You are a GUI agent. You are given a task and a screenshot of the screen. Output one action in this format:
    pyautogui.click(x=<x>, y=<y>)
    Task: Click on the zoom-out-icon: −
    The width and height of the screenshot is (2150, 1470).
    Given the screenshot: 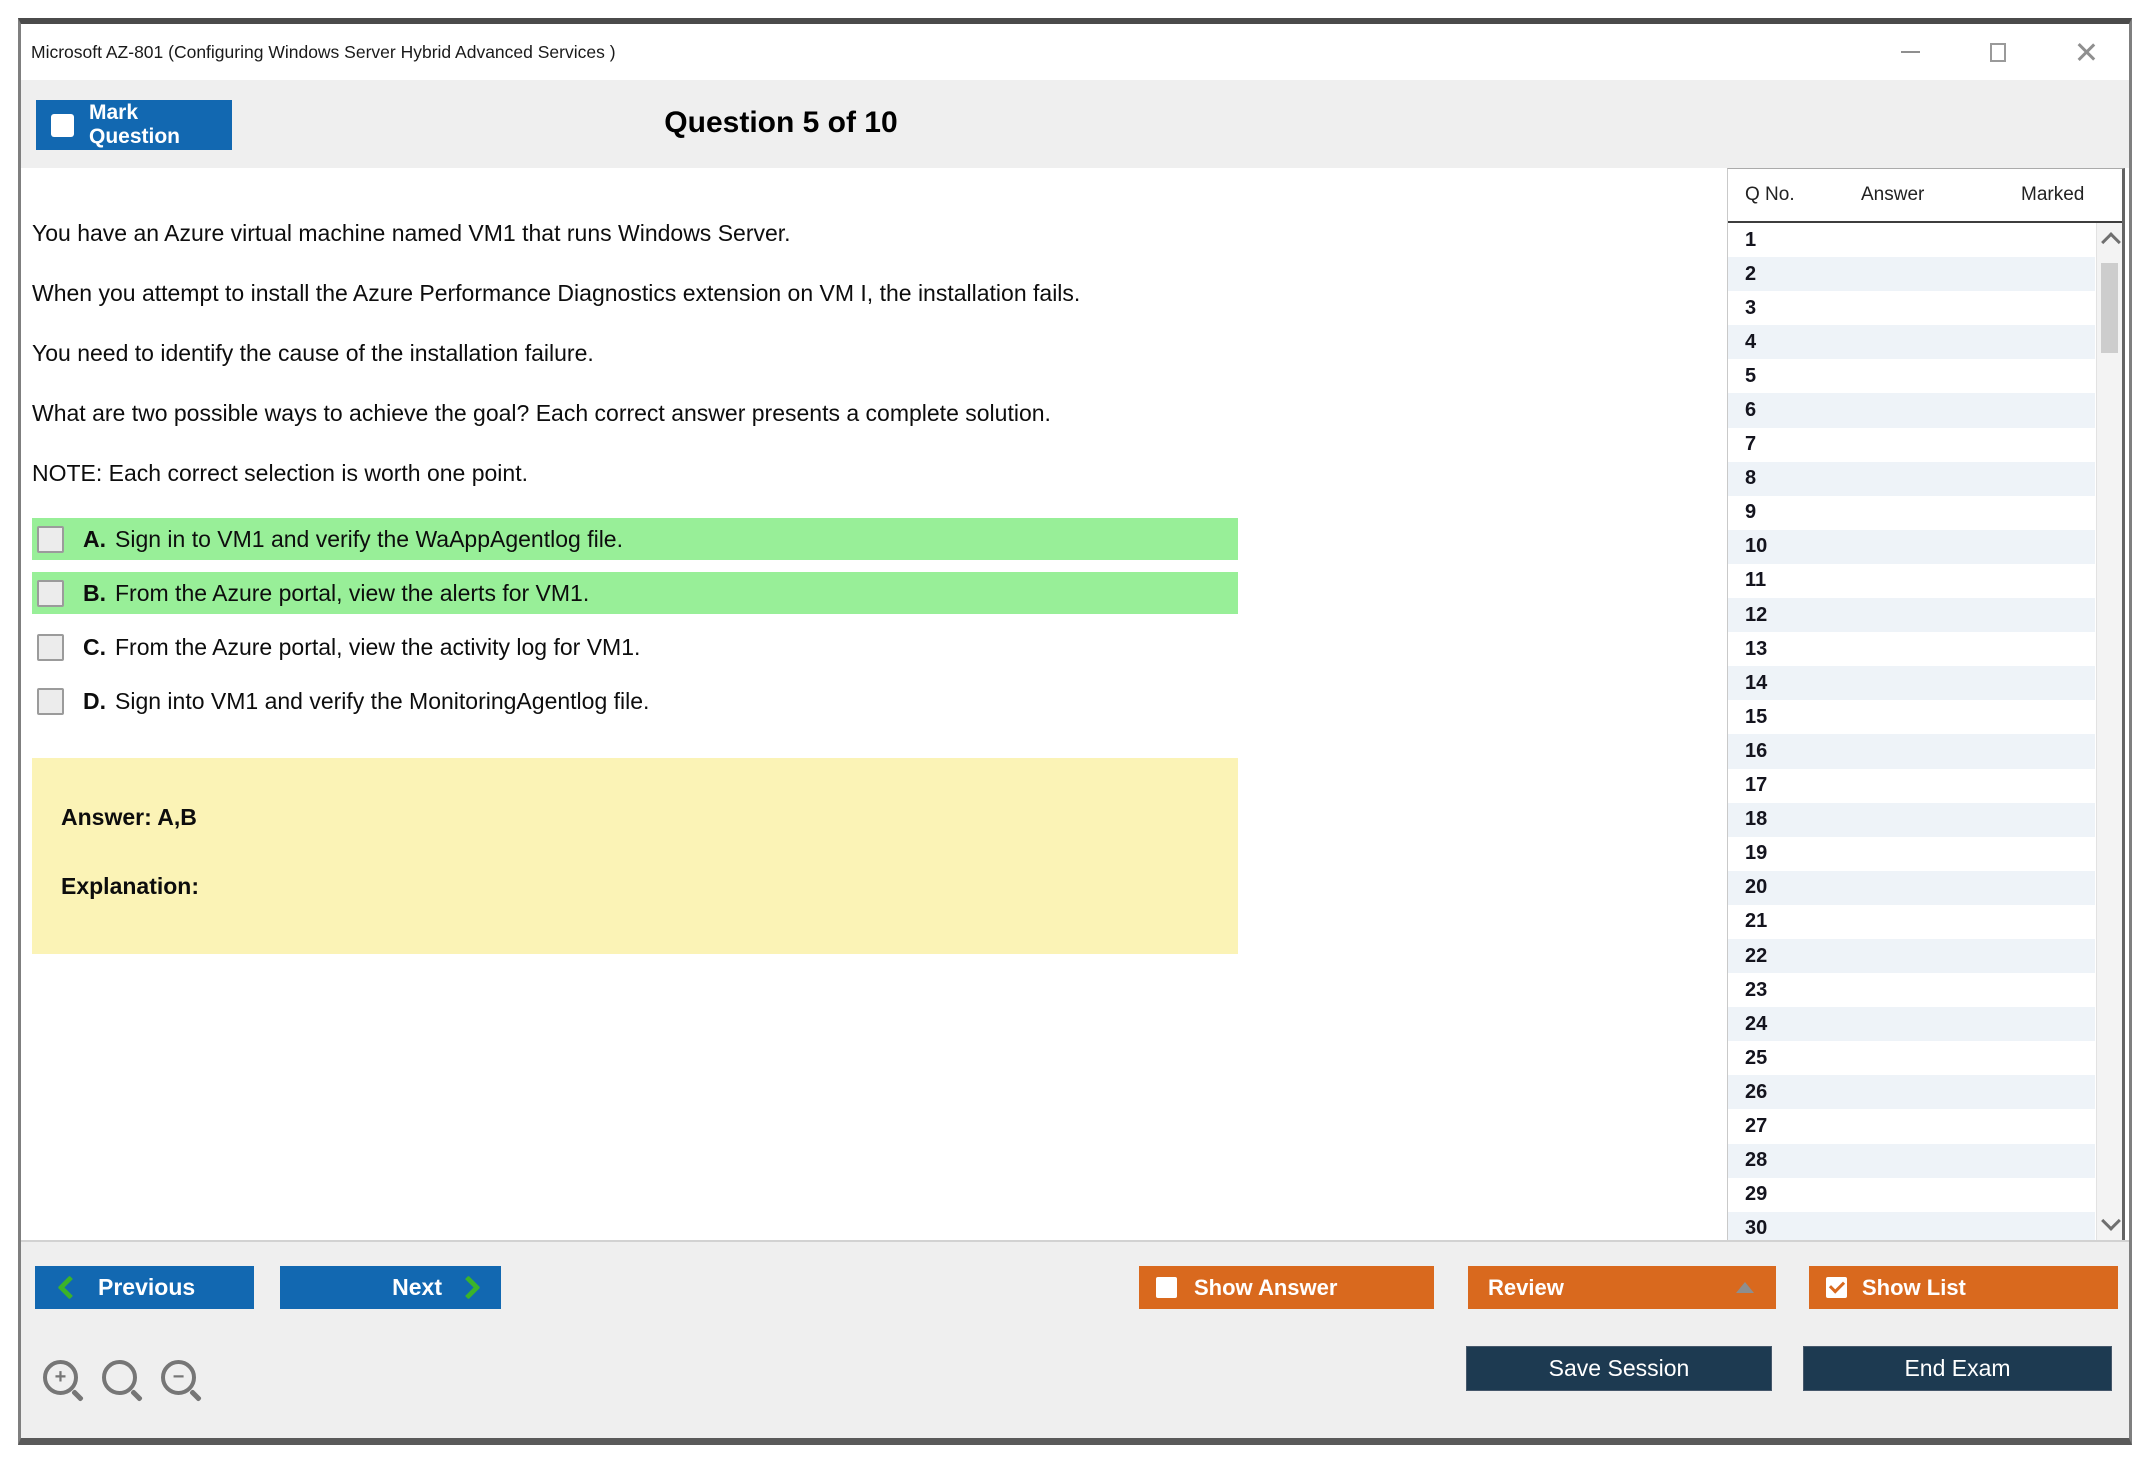 What is the action you would take?
    pyautogui.click(x=178, y=1377)
    